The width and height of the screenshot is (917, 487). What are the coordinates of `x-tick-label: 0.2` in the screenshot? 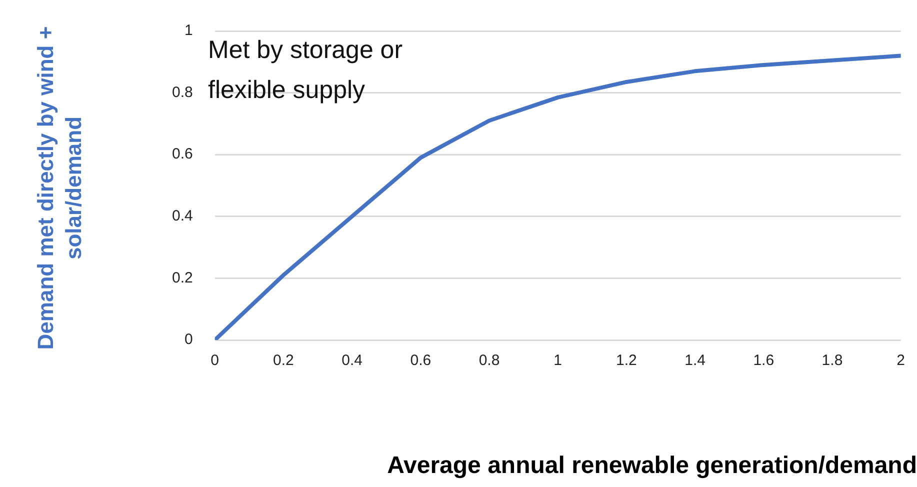 It's located at (283, 361).